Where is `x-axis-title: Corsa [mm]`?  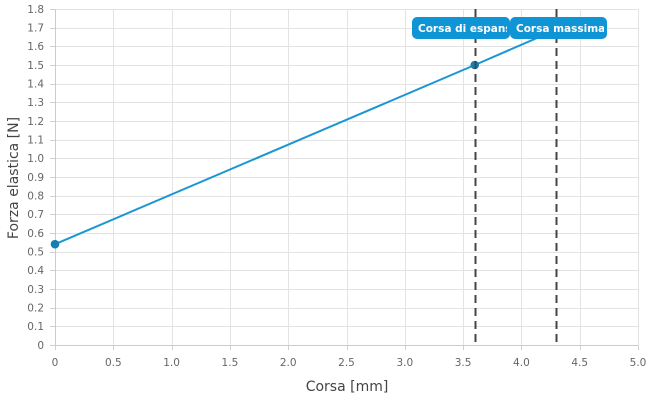 x-axis-title: Corsa [mm] is located at coordinates (347, 387).